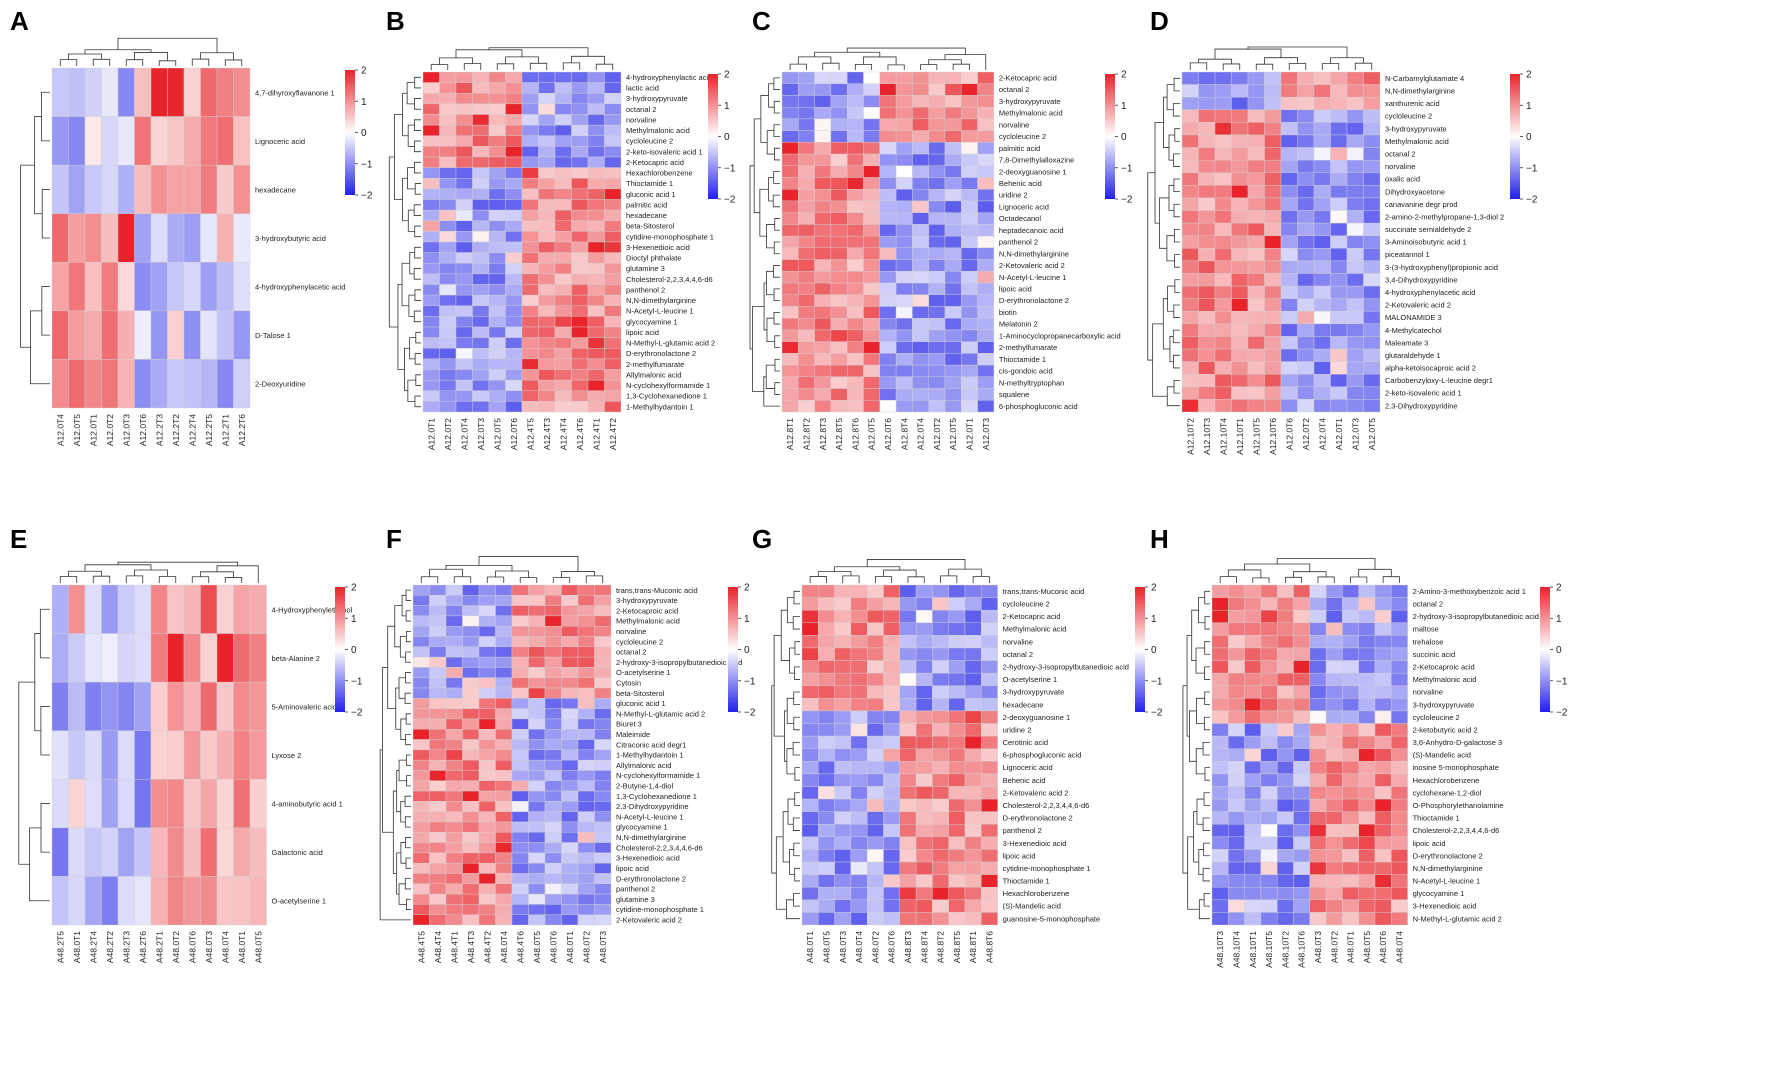  I want to click on column-label: A12.2T6, so click(242, 430).